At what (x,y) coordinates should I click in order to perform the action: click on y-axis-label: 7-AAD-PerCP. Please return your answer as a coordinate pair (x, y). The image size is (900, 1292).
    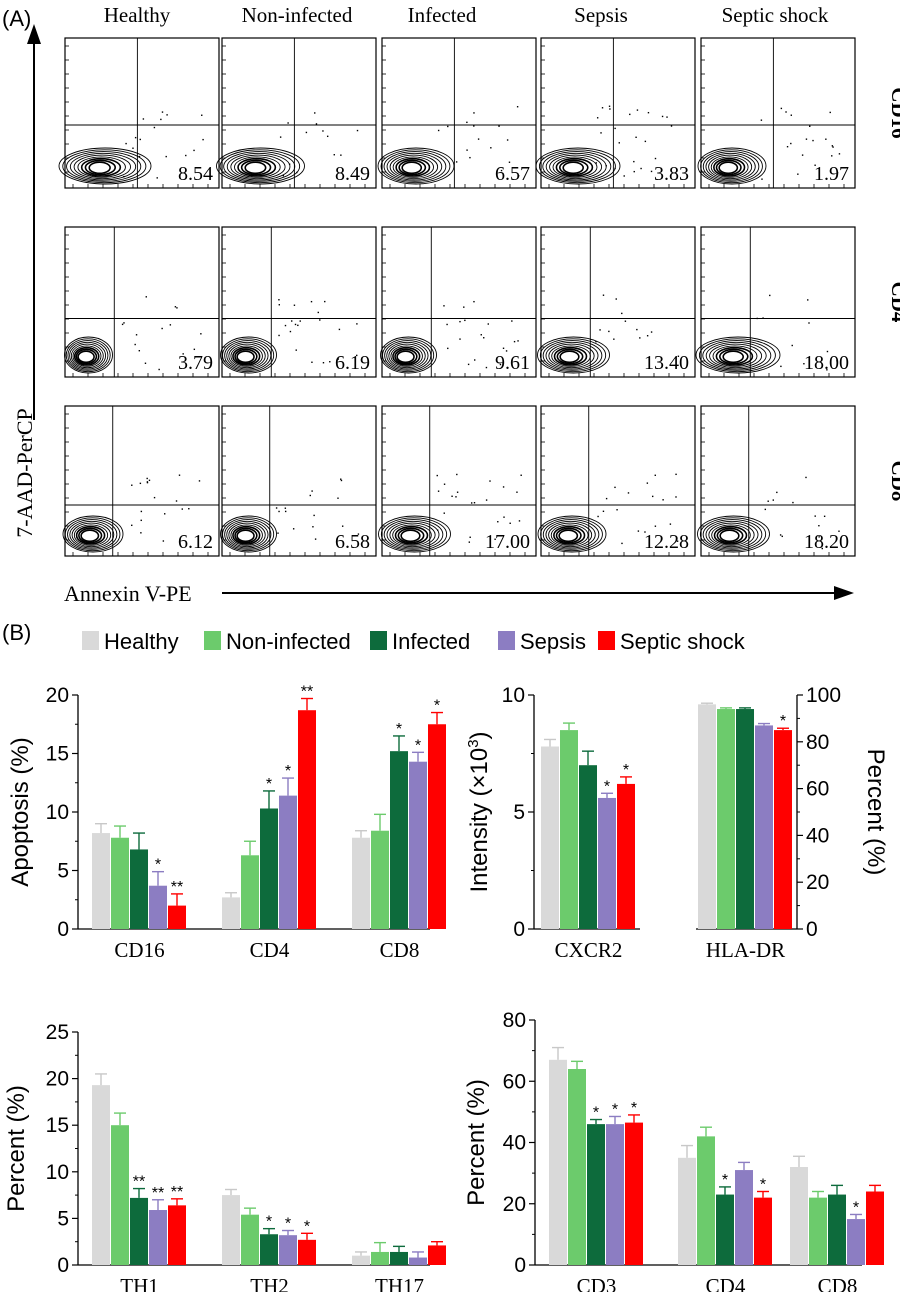
    Looking at the image, I should click on (24, 473).